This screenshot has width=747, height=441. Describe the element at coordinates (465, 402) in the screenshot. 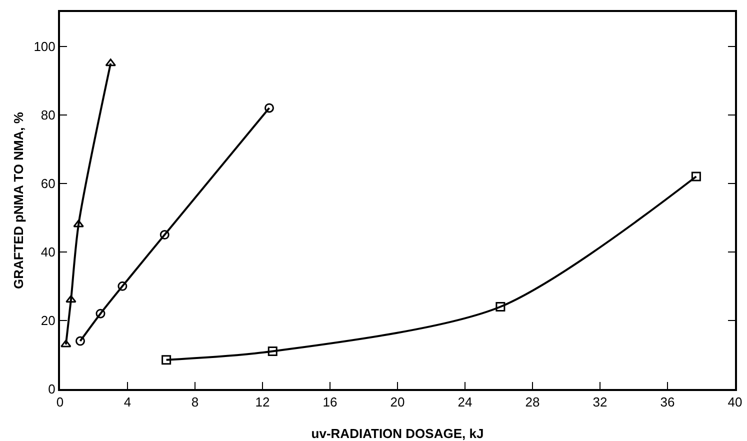

I see `x-tick-label: 24` at that location.